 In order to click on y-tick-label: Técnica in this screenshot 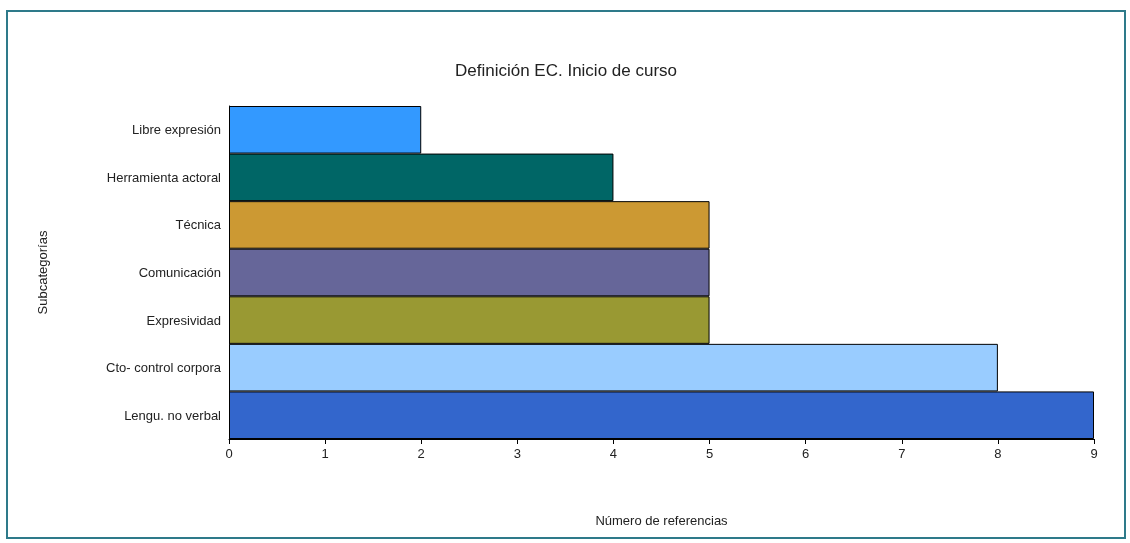, I will do `click(198, 225)`.